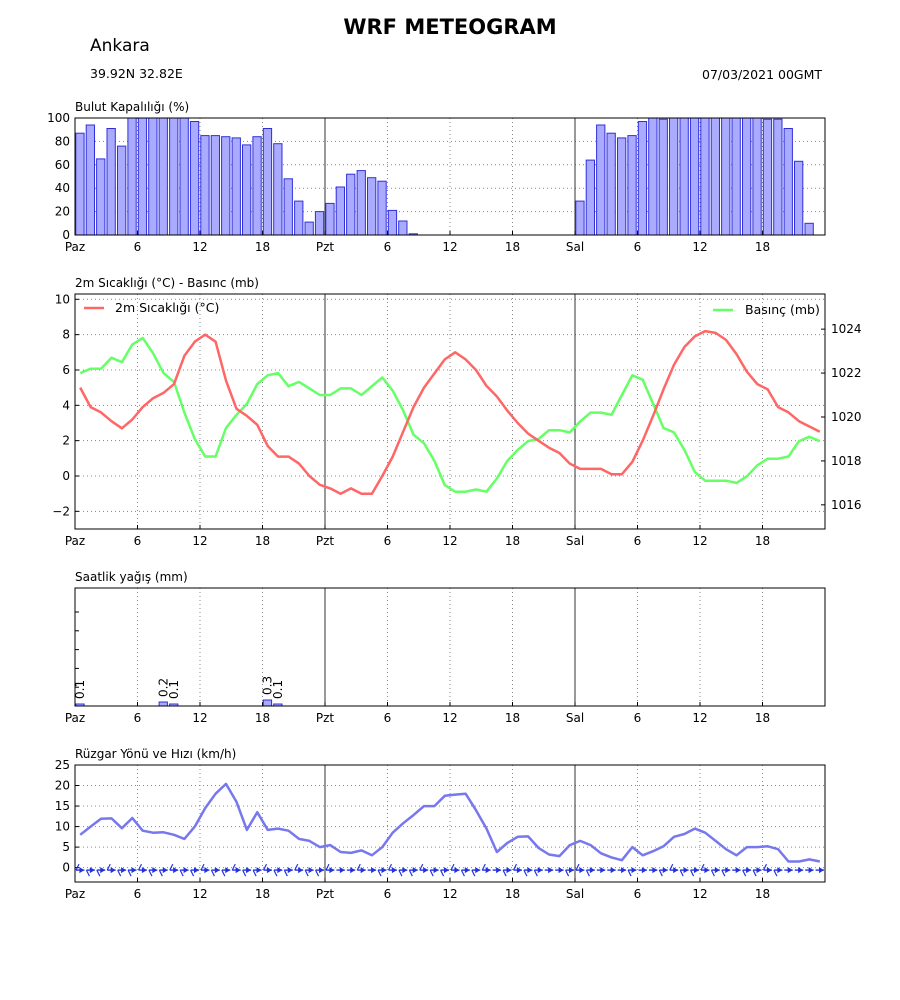 The image size is (900, 1000). Describe the element at coordinates (164, 687) in the screenshot. I see `precip-bar-label: 0.2` at that location.